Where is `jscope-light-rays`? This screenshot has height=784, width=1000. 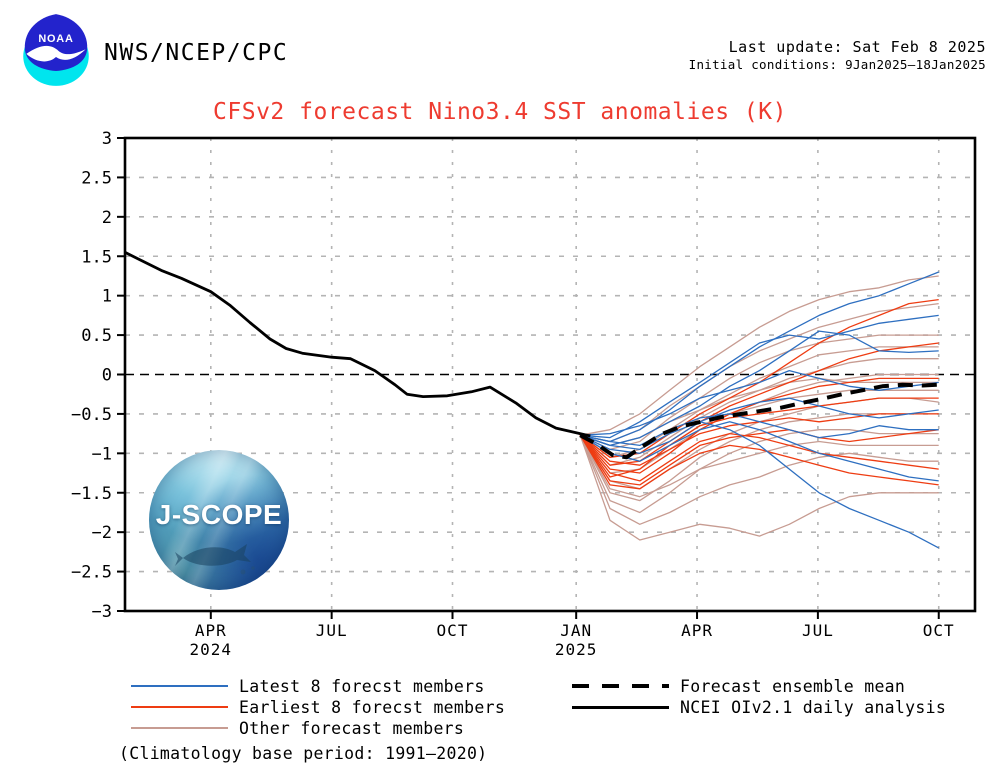
jscope-light-rays is located at coordinates (219, 520).